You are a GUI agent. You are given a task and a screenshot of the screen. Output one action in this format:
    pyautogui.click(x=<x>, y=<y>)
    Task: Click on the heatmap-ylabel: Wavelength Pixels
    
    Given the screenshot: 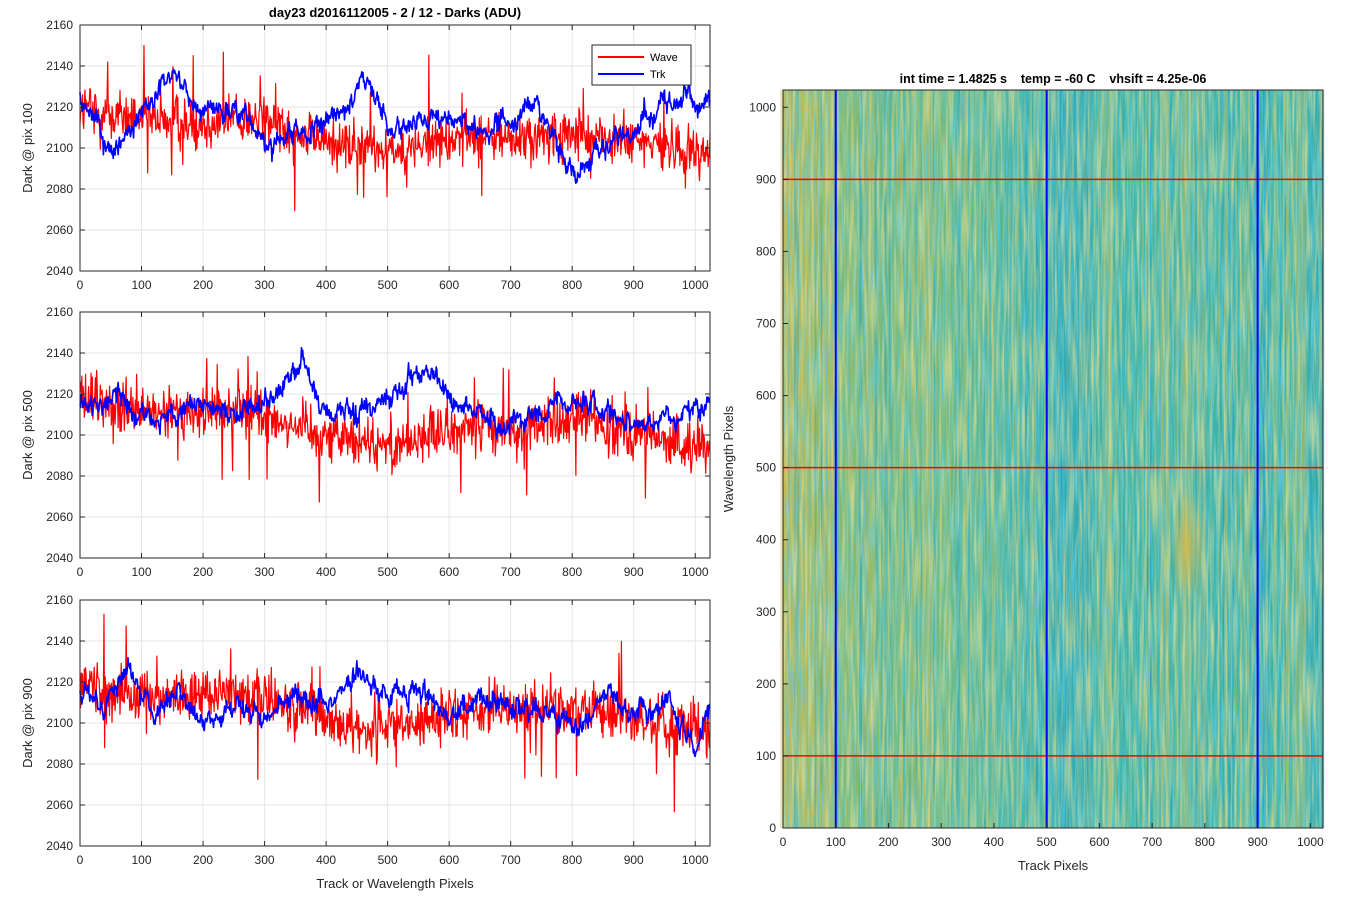 What is the action you would take?
    pyautogui.click(x=728, y=458)
    